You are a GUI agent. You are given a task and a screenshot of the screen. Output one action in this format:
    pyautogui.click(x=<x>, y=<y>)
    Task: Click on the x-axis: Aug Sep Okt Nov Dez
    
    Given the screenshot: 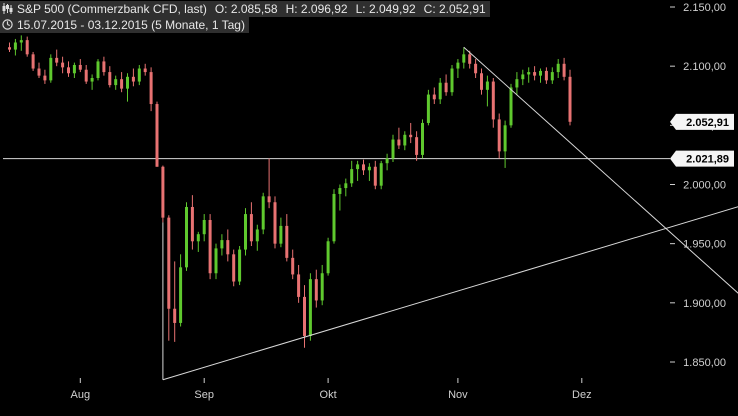 What is the action you would take?
    pyautogui.click(x=331, y=389)
    